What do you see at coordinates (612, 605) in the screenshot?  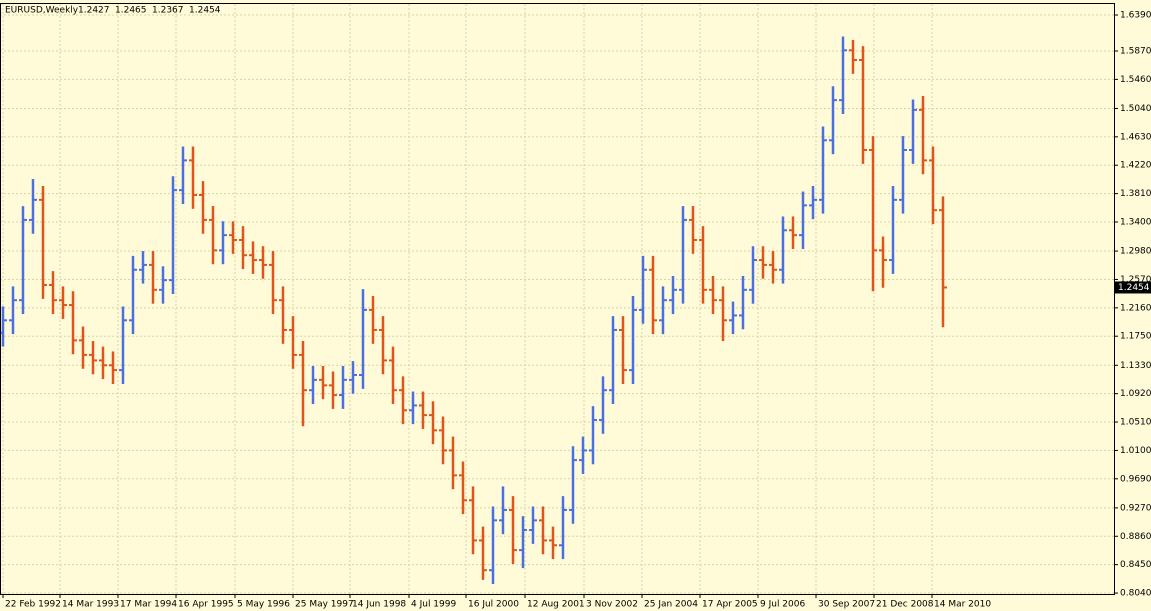 I see `x-tick-label: 3 Nov 2002` at bounding box center [612, 605].